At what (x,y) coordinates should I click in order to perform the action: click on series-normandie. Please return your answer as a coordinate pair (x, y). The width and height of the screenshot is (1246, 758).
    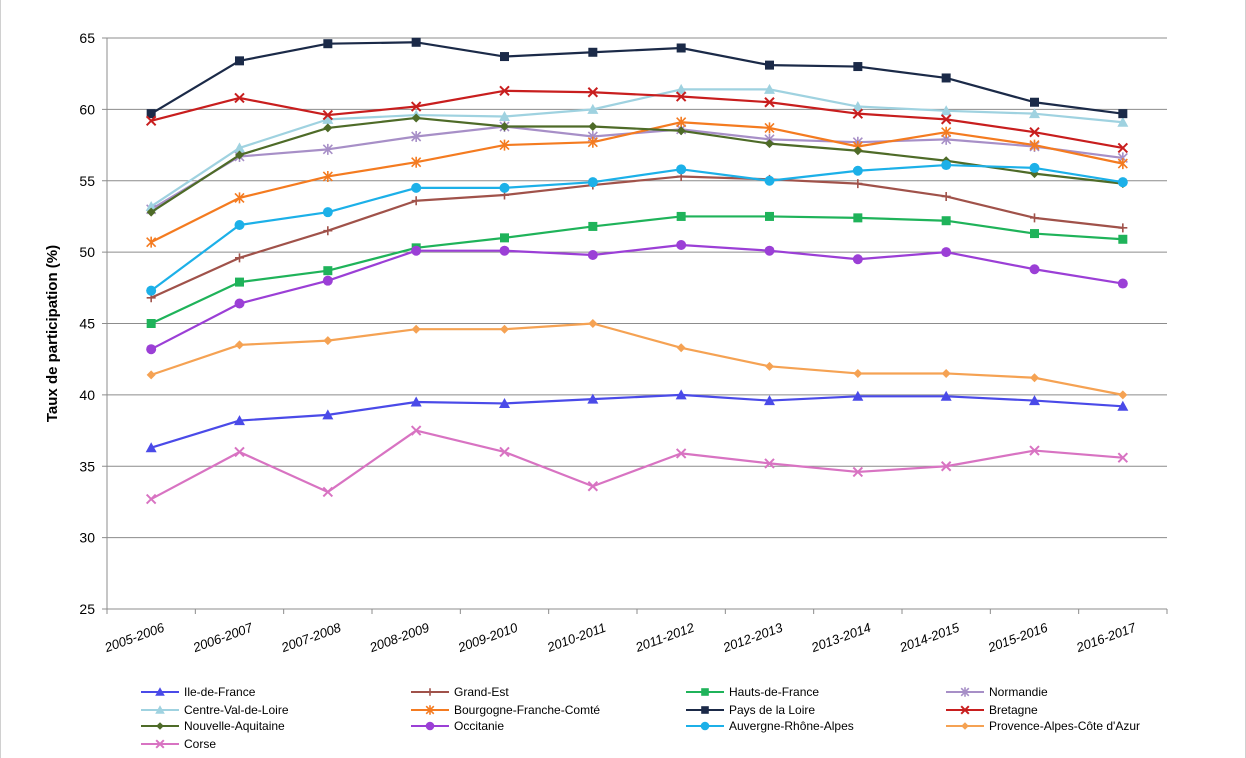
    Looking at the image, I should click on (637, 168).